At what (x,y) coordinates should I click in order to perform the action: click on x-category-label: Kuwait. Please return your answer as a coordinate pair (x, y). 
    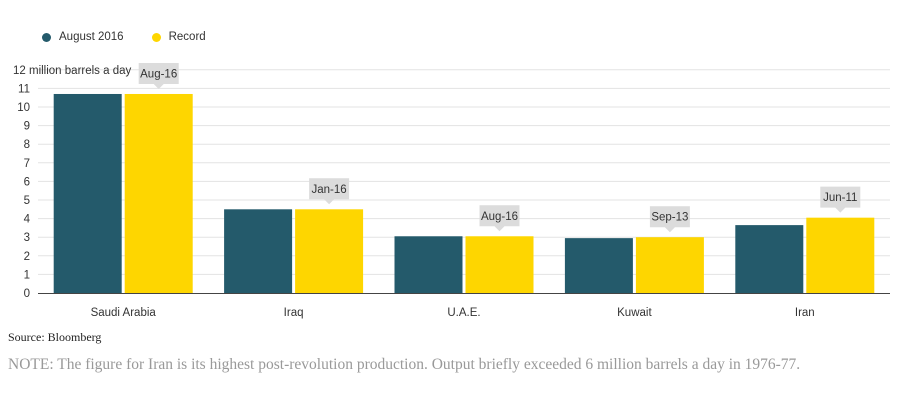
    Looking at the image, I should click on (634, 313).